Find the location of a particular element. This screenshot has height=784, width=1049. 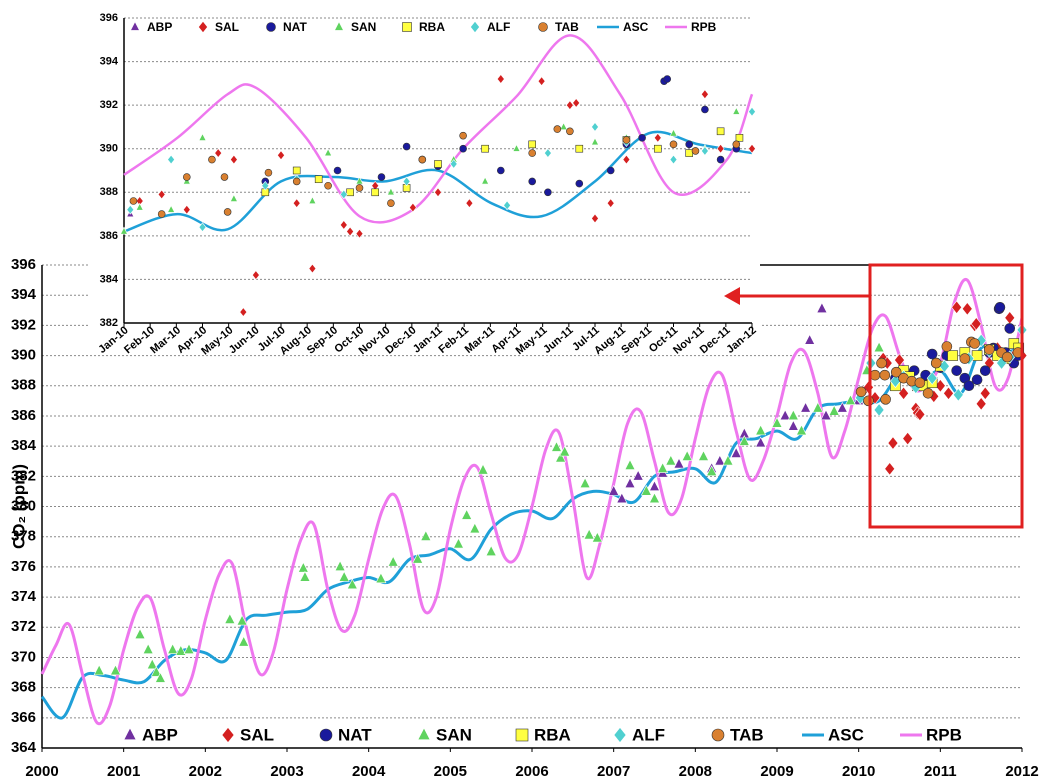

x-tick-label: 2004 is located at coordinates (369, 771).